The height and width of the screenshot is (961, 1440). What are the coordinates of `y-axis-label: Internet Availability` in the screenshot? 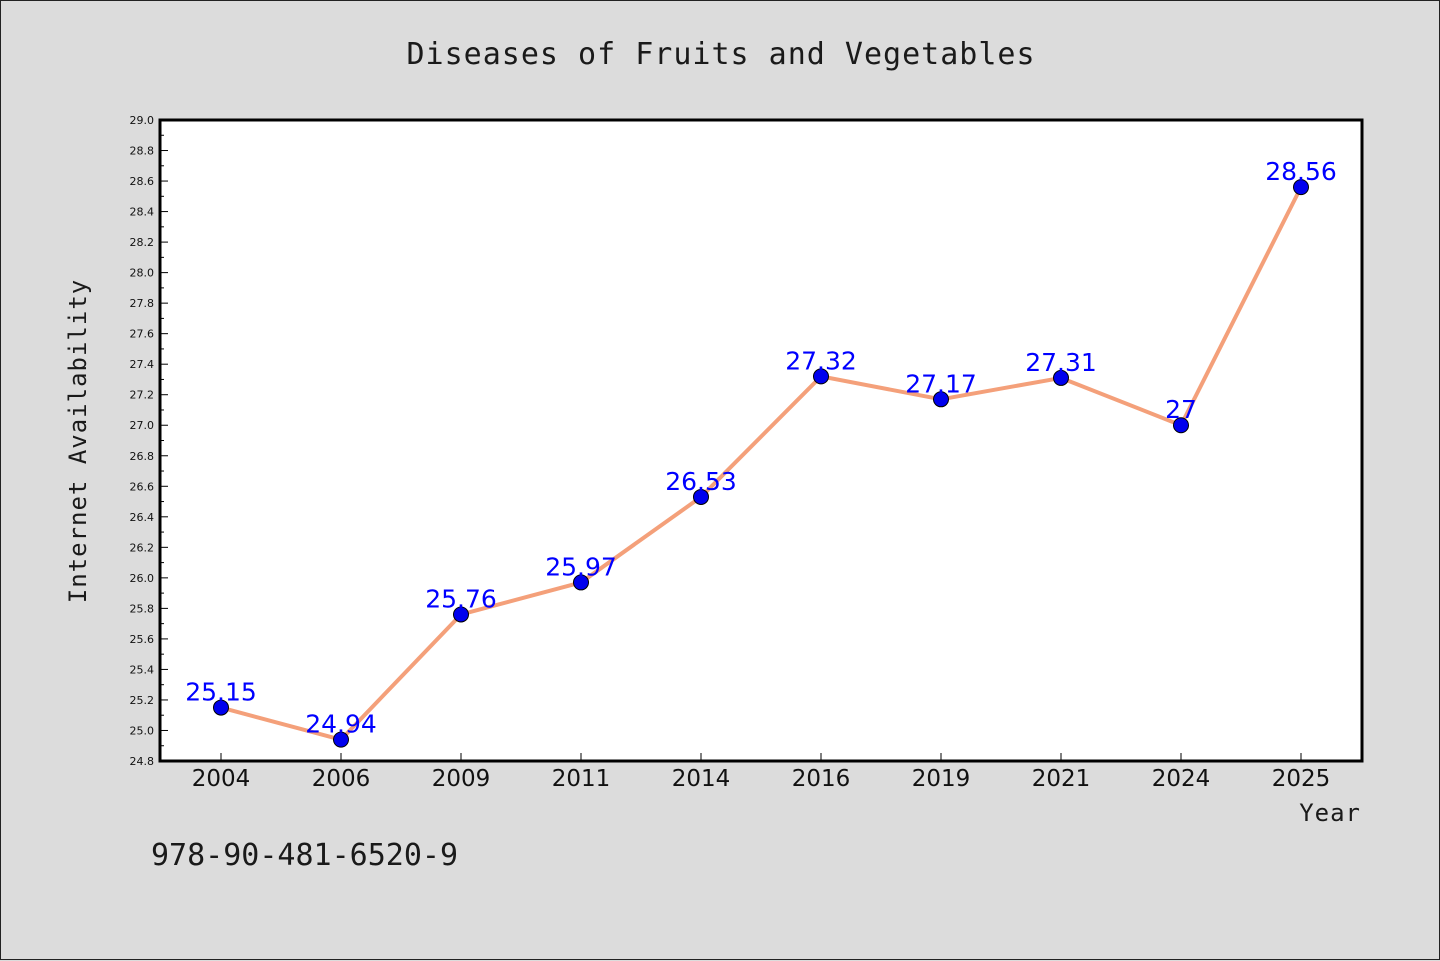 It's located at (78, 441).